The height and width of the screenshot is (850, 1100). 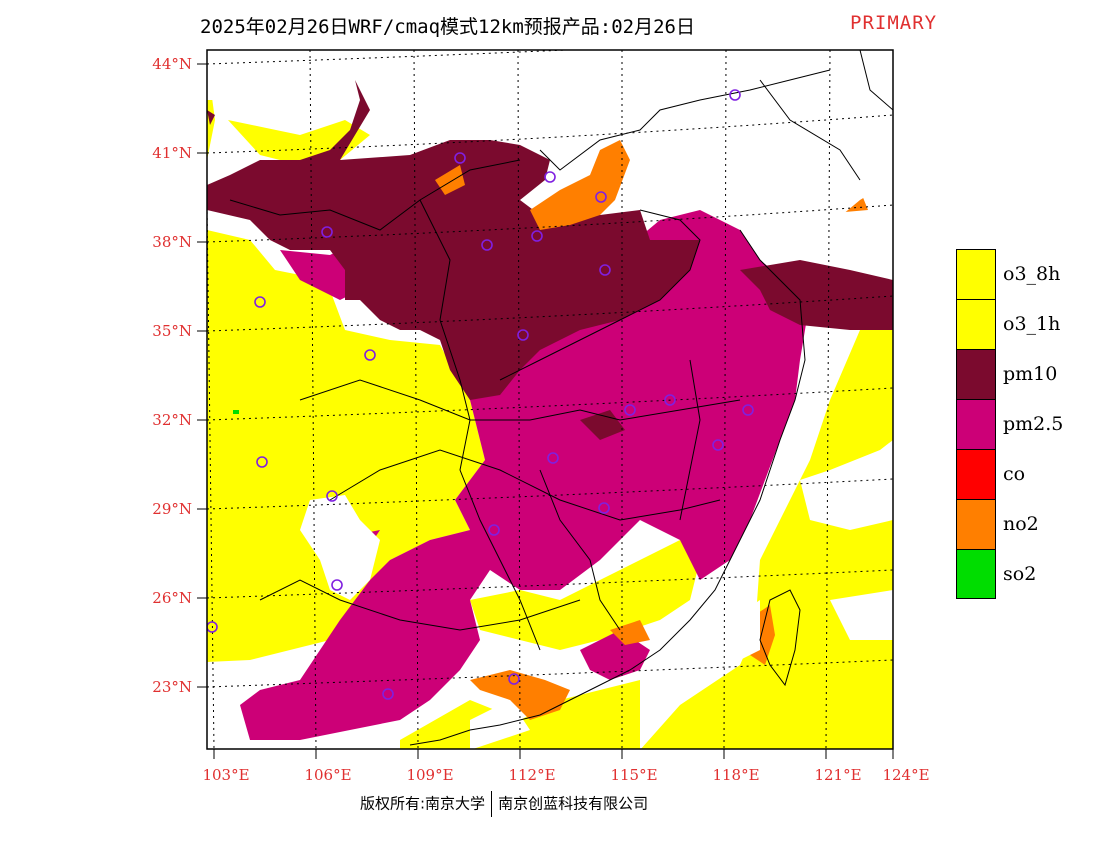 I want to click on legend: o3_8h o3_1h pm10 pm2.5 co no2 so2, so click(x=1009, y=424).